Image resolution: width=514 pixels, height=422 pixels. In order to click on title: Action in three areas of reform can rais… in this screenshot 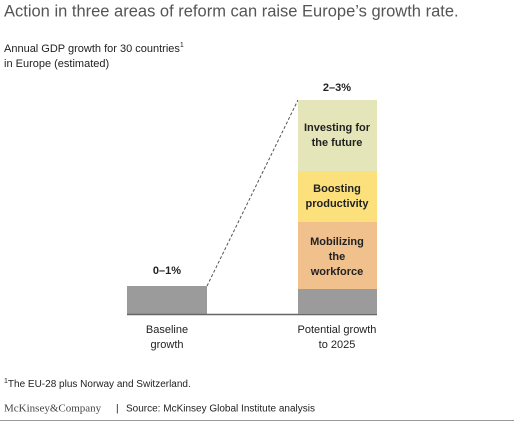, I will do `click(231, 11)`.